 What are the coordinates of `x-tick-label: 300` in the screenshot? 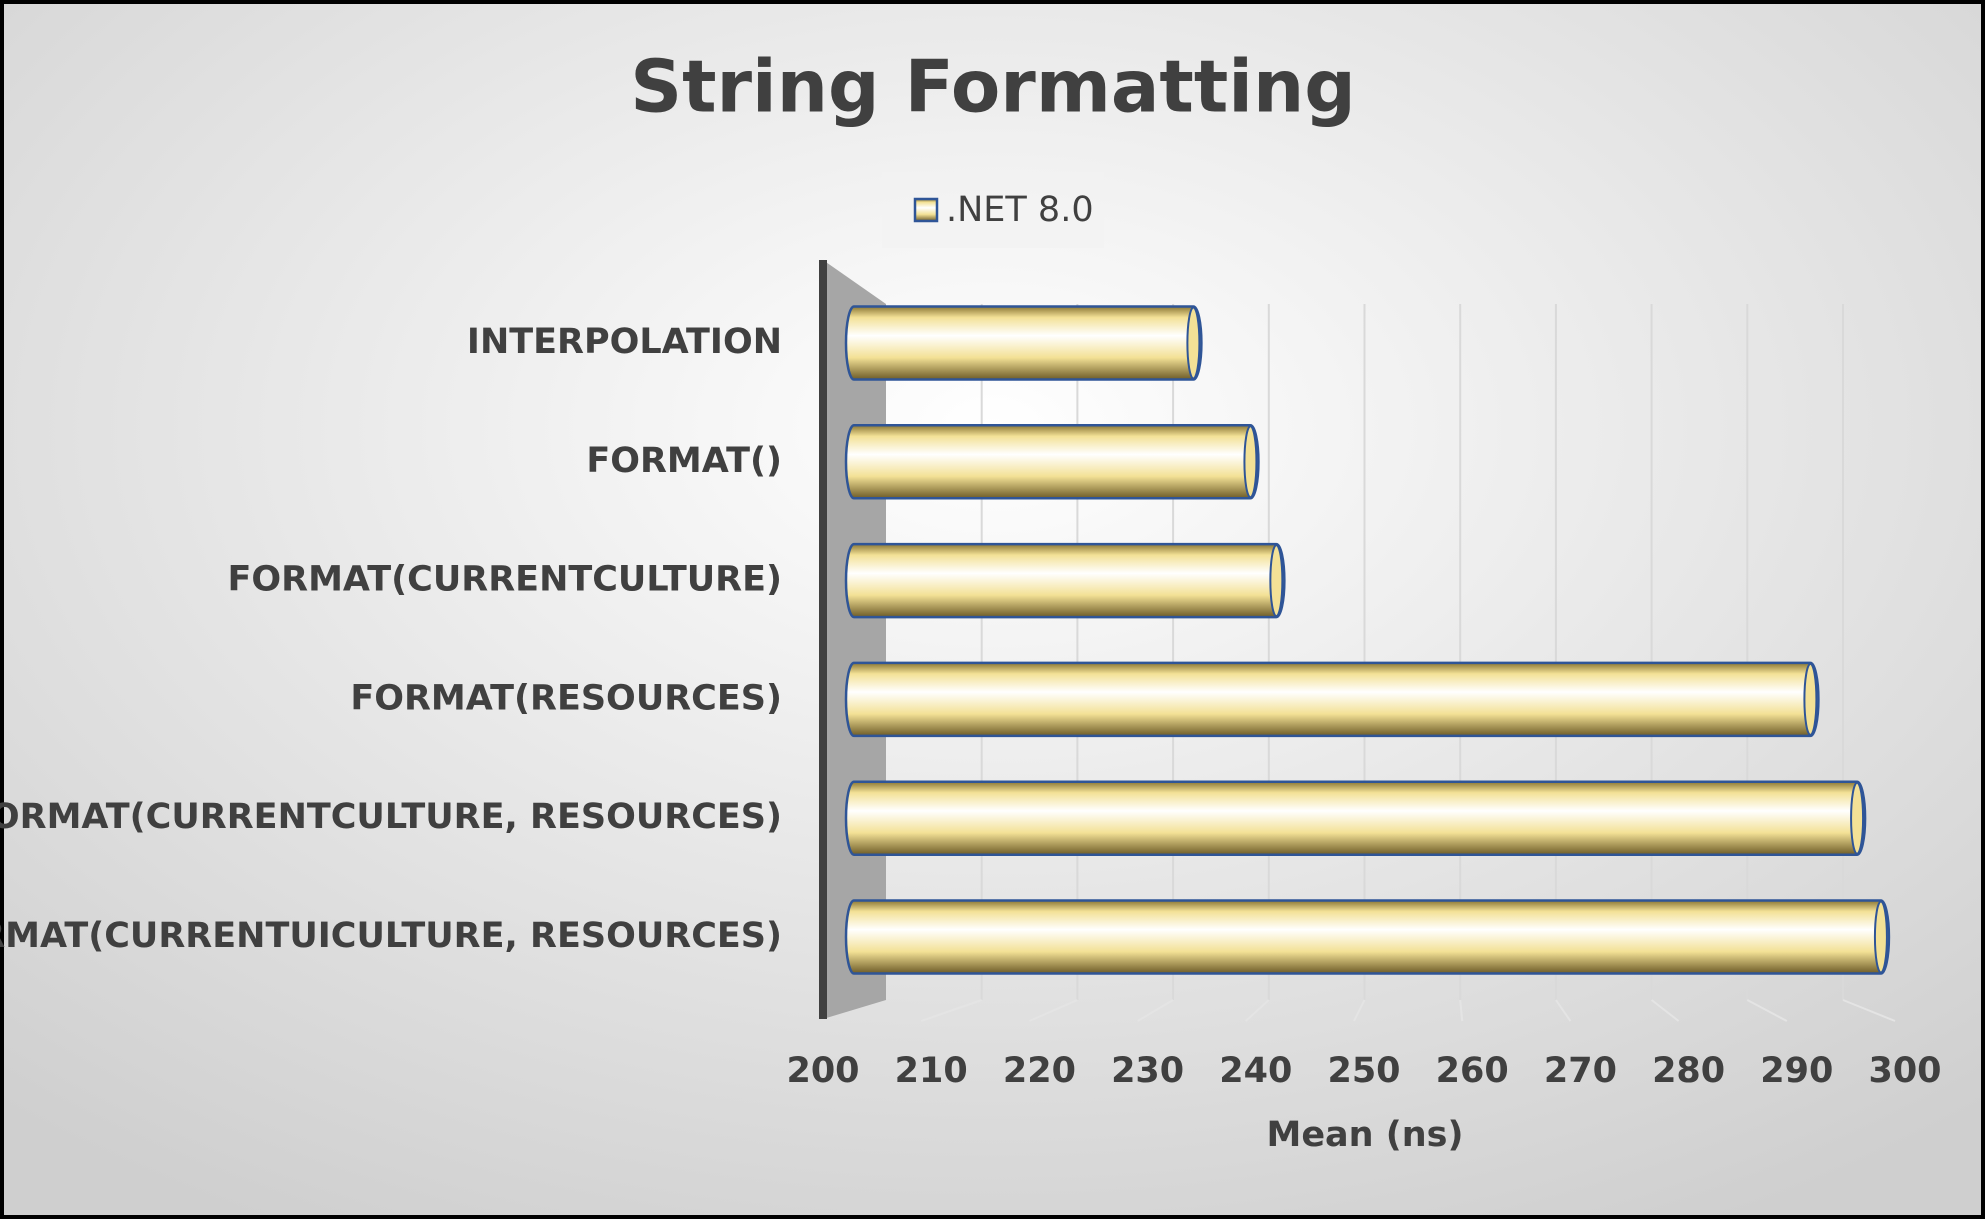 It's located at (1904, 1071).